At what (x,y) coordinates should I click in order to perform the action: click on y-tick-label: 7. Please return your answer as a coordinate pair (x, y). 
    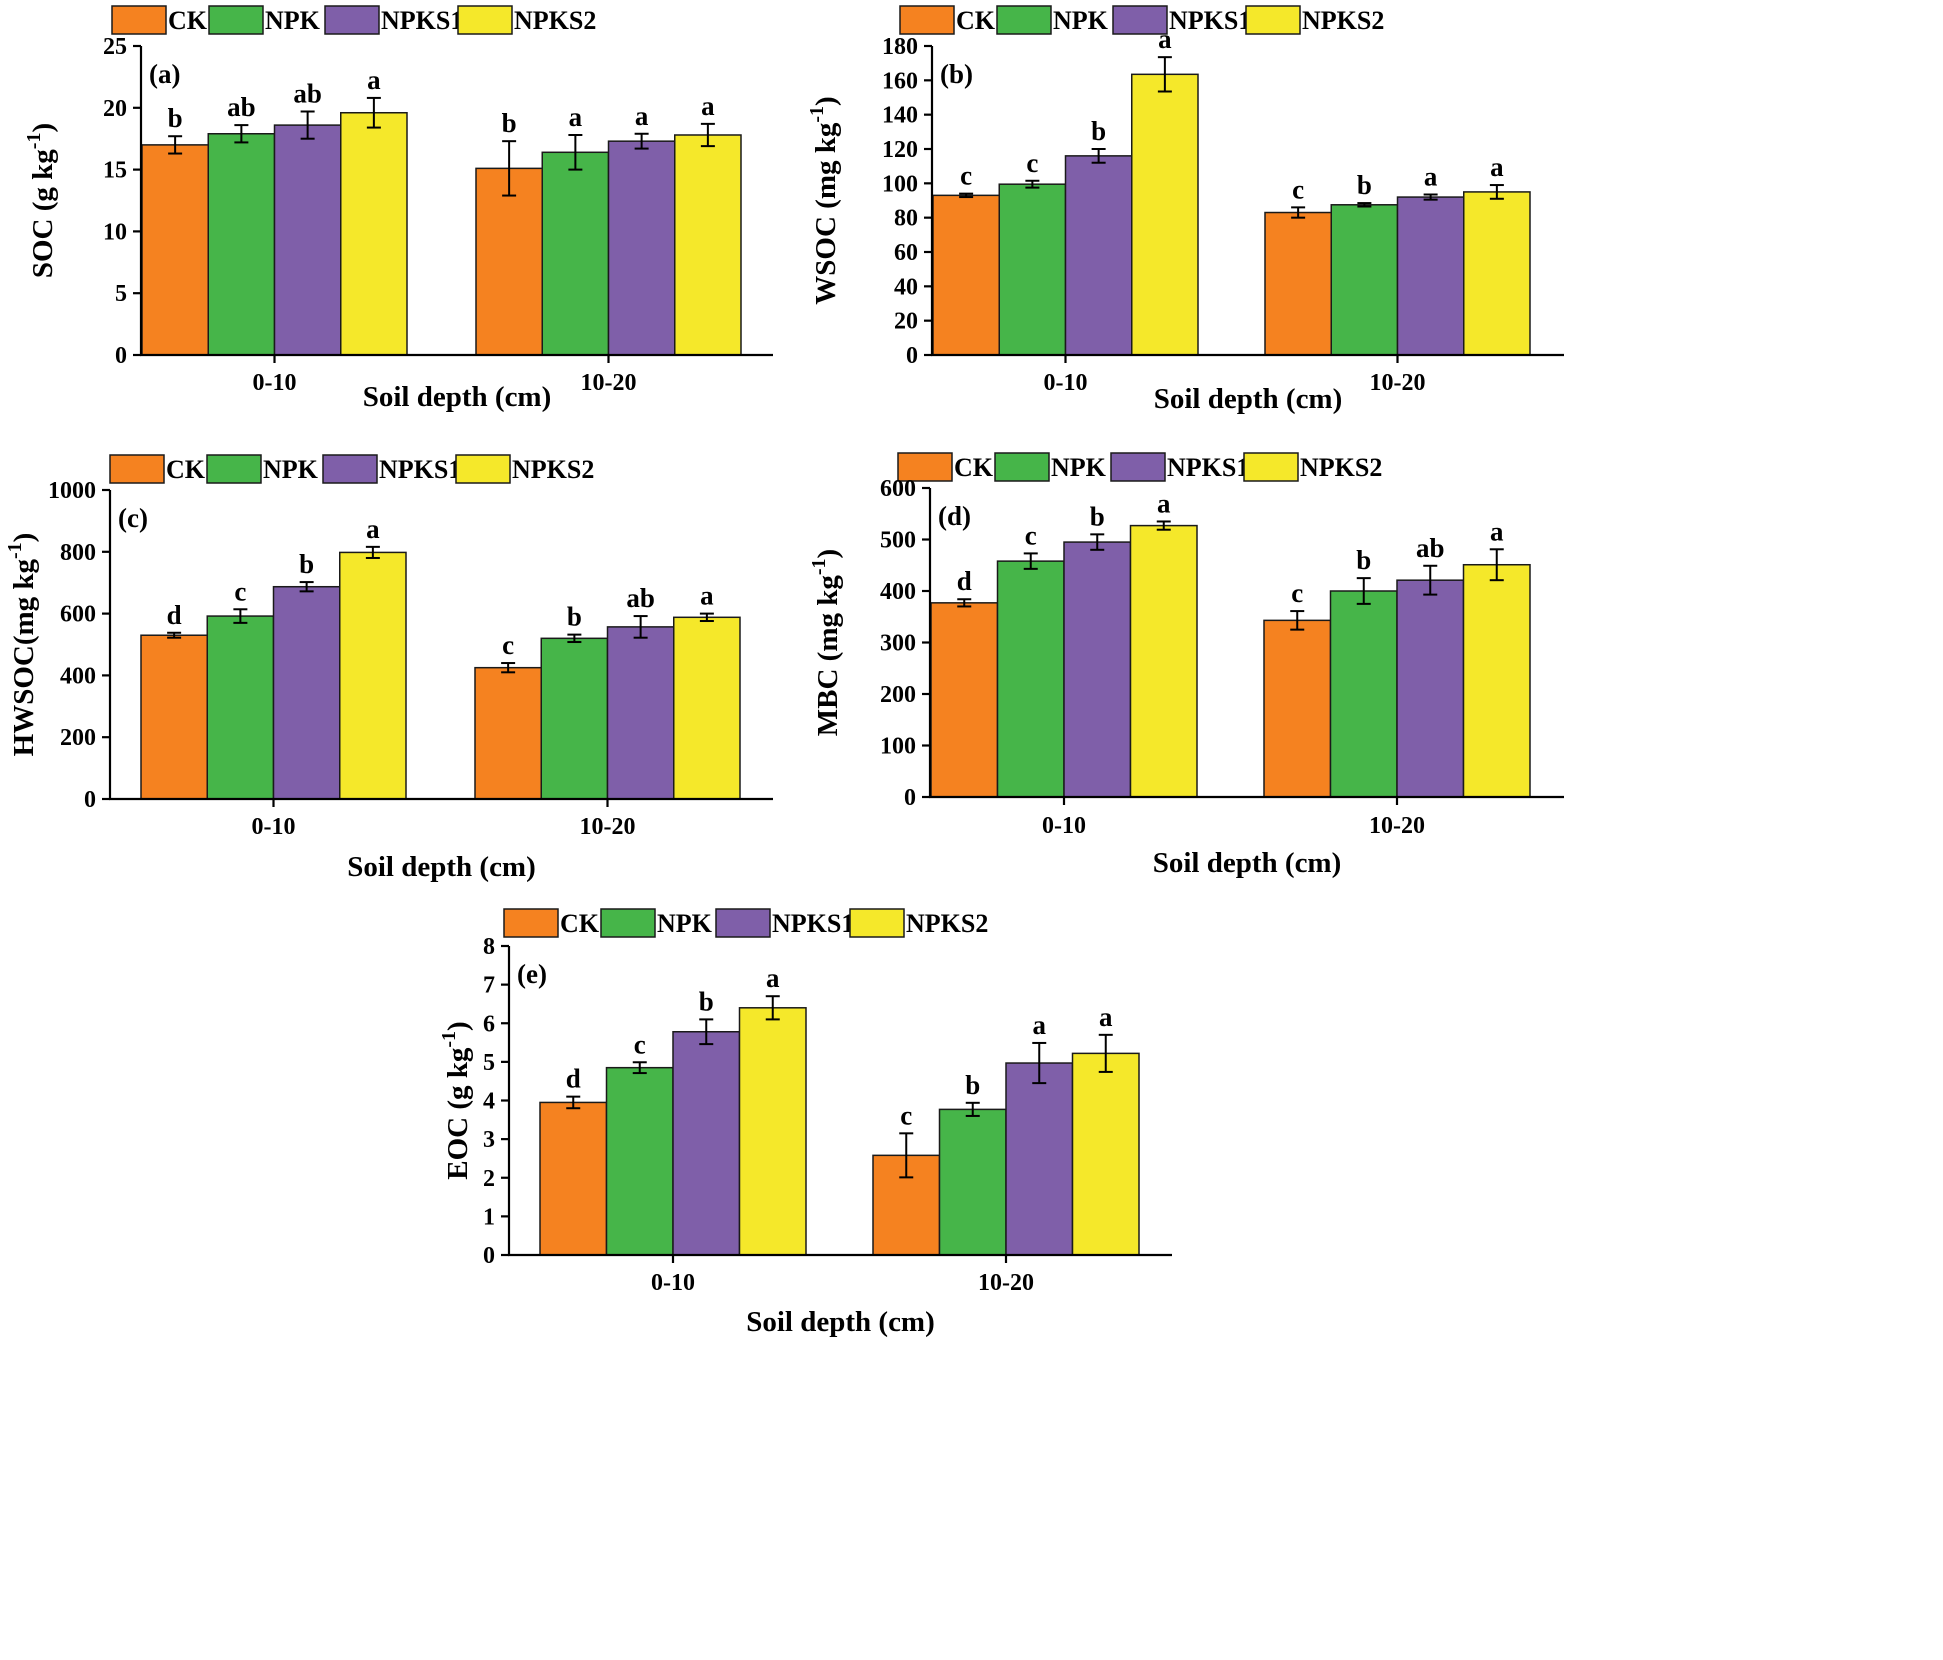
    Looking at the image, I should click on (489, 986).